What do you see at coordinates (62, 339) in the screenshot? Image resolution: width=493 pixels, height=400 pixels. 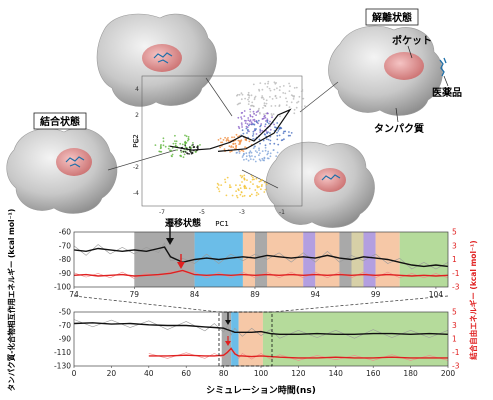 I see `full-left-ticks: -50 -70 -90 -110 -130` at bounding box center [62, 339].